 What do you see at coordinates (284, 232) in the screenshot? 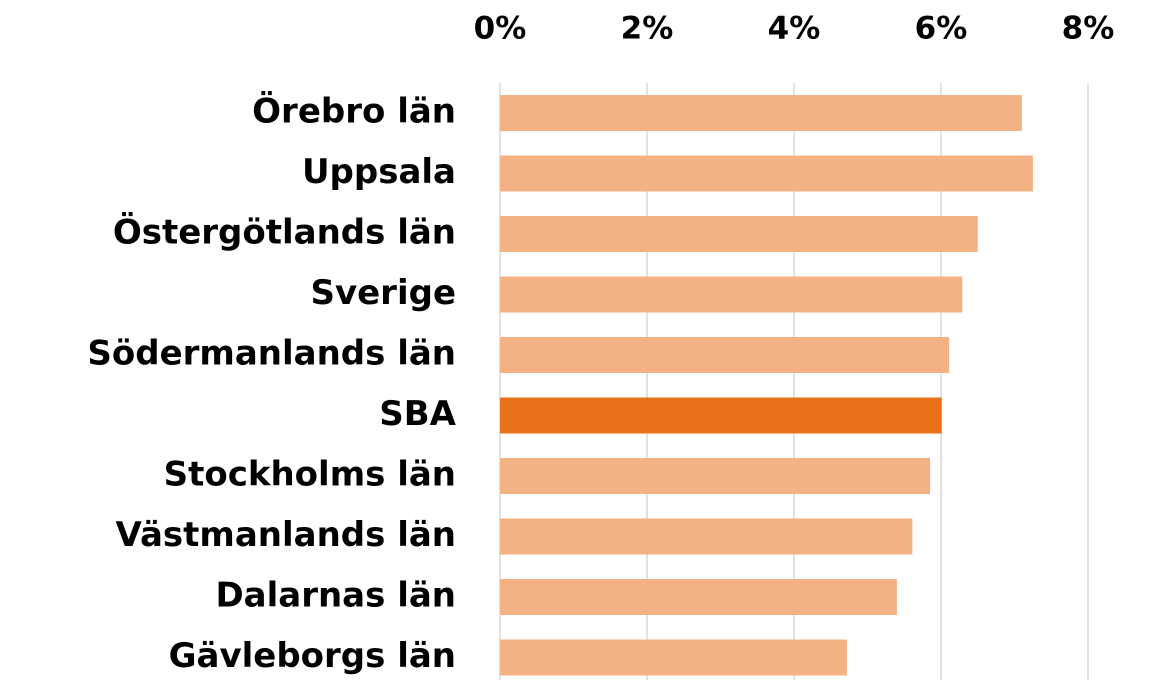
I see `category-label: Östergötlands län` at bounding box center [284, 232].